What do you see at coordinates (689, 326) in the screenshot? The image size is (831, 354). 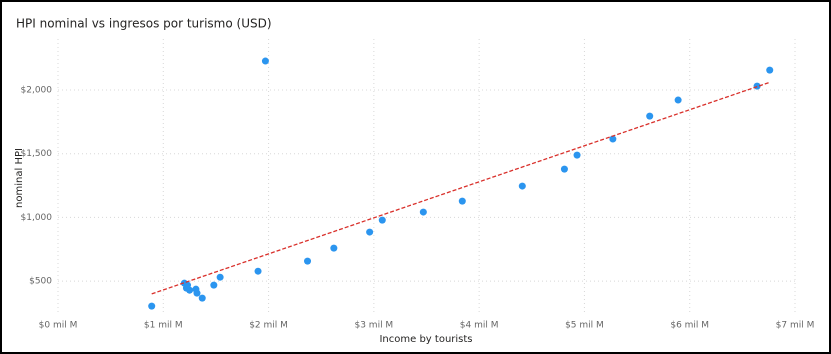 I see `x-tick-label: $6 mil M` at bounding box center [689, 326].